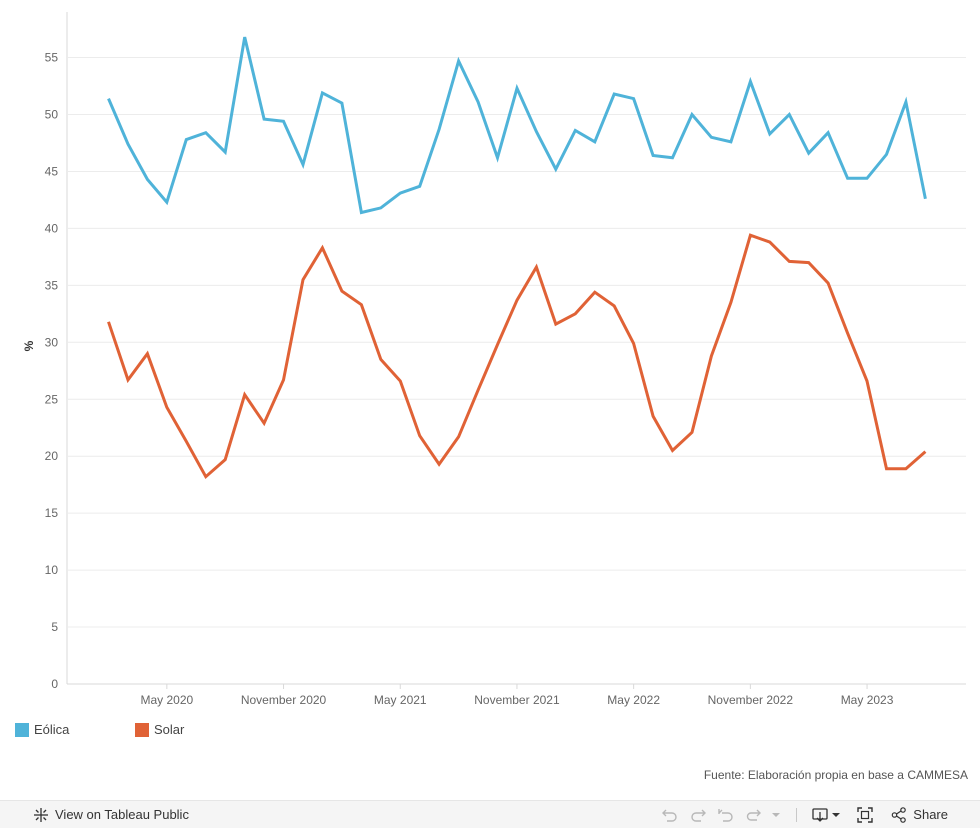 Image resolution: width=980 pixels, height=828 pixels. I want to click on undo-icon, so click(670, 815).